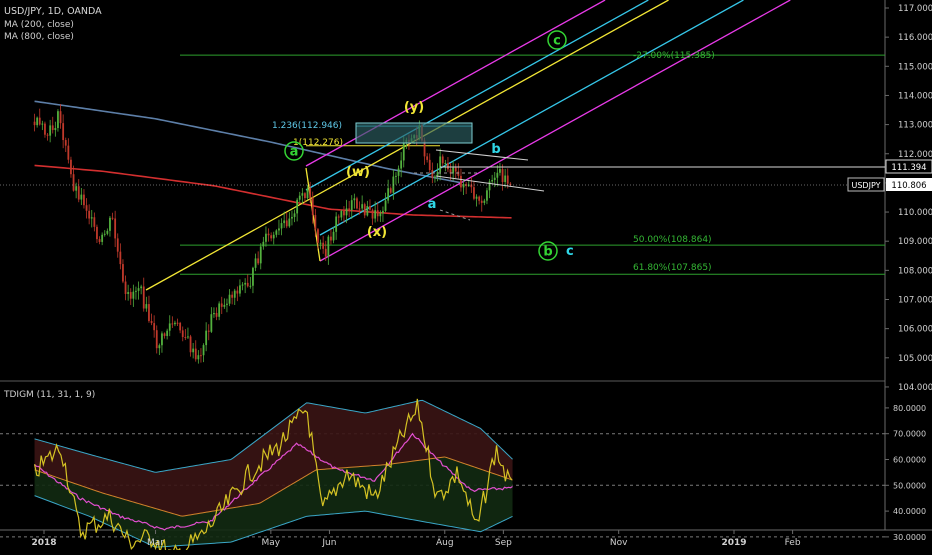  I want to click on wave-c-cyan-label: c, so click(570, 251).